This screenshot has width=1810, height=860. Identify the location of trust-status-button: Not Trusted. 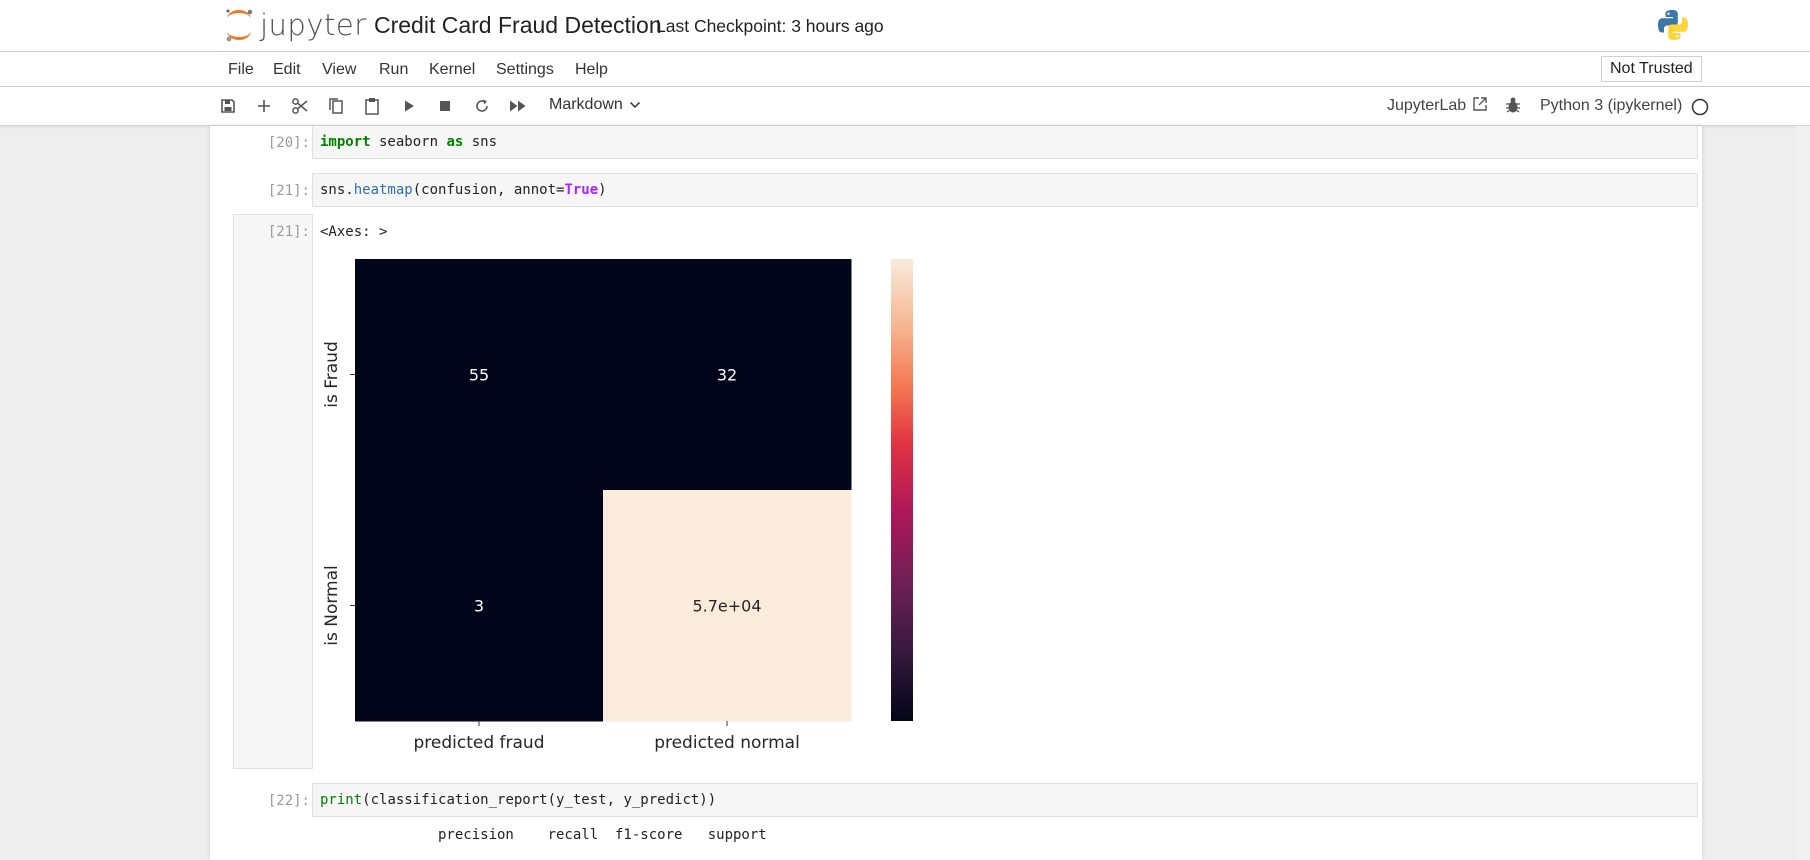
(1651, 69).